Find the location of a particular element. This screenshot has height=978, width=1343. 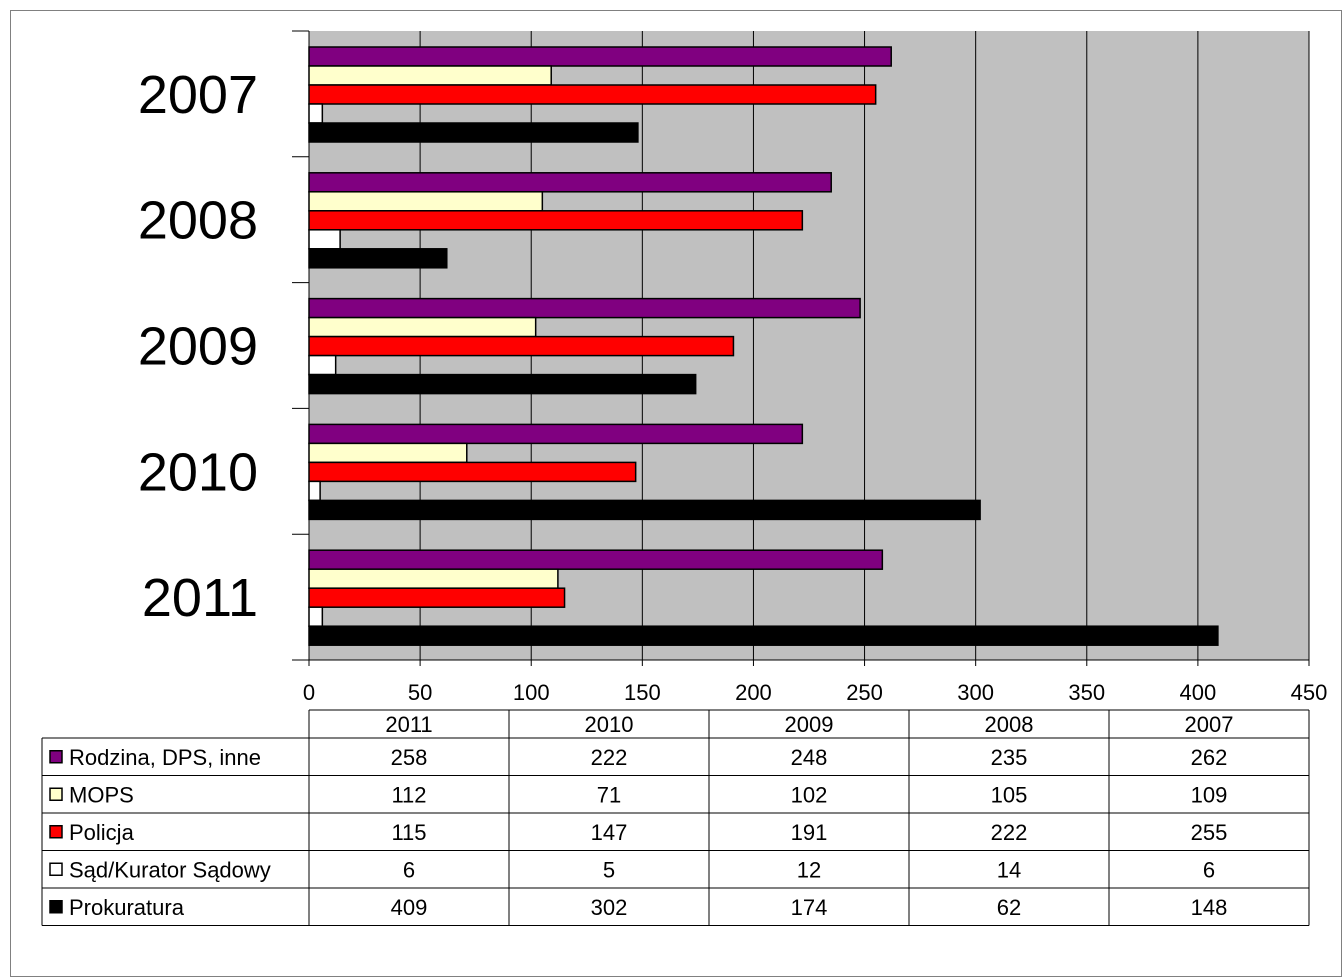

table-cell: 147 is located at coordinates (609, 832).